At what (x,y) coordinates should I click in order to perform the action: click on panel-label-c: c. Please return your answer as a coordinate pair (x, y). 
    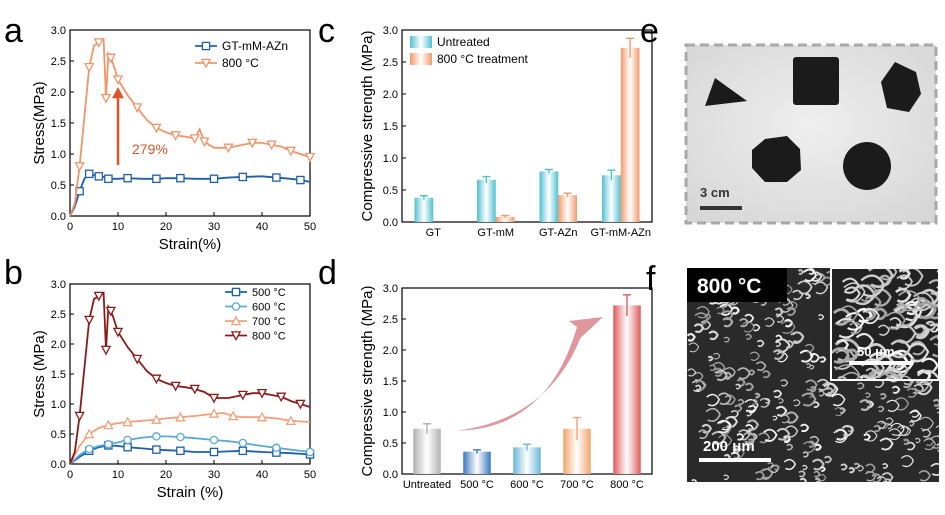
    Looking at the image, I should click on (326, 31).